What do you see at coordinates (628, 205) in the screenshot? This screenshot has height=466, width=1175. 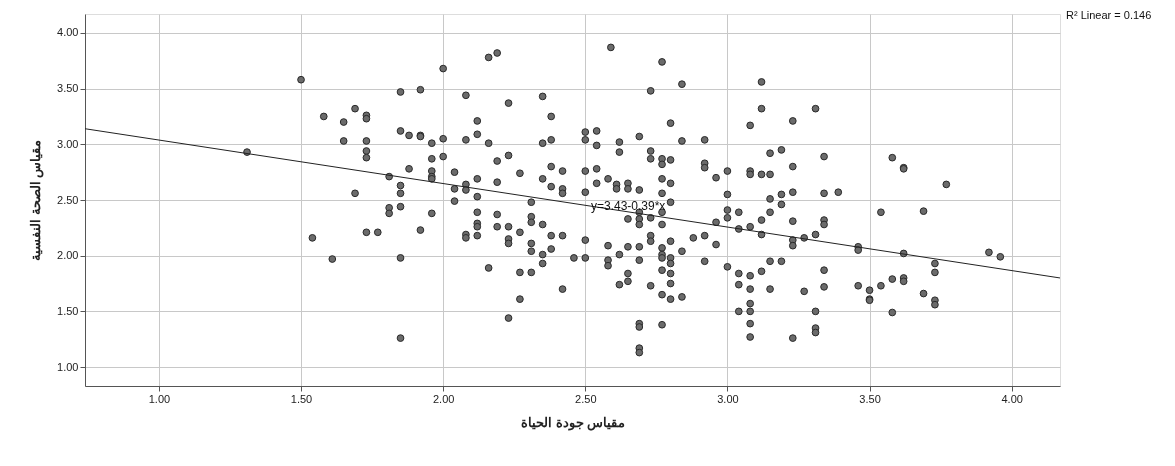 I see `annotation: y=3.43-0.39*x` at bounding box center [628, 205].